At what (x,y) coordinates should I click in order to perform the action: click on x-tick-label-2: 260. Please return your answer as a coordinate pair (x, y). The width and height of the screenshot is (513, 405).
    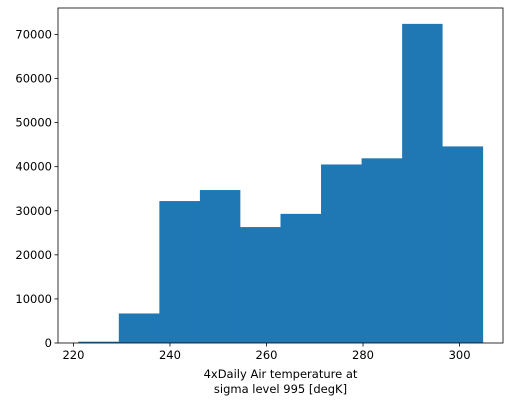
    Looking at the image, I should click on (267, 355).